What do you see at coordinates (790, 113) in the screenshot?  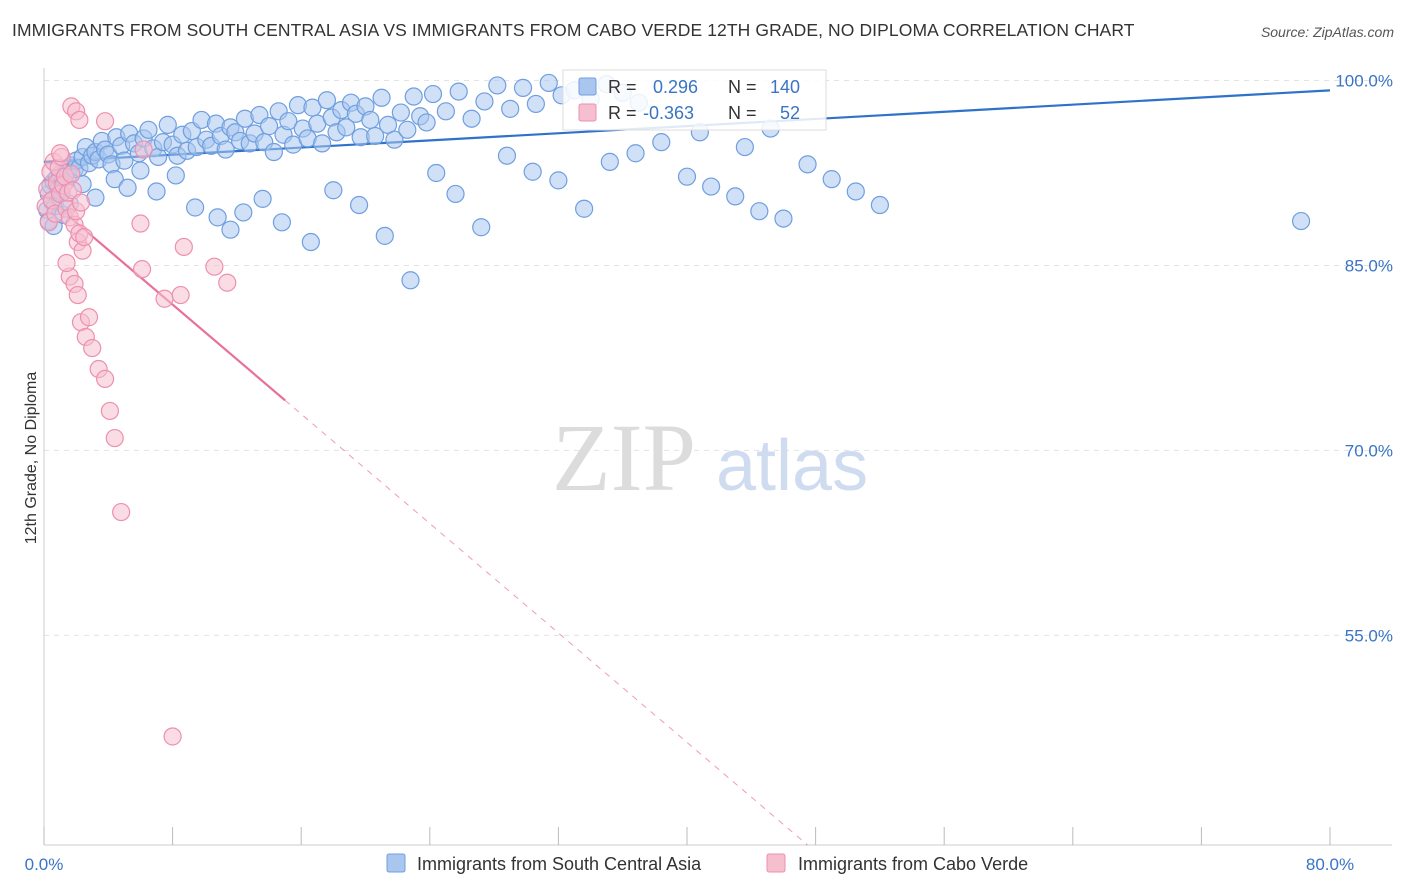 I see `legend-n-value-pink: 52` at bounding box center [790, 113].